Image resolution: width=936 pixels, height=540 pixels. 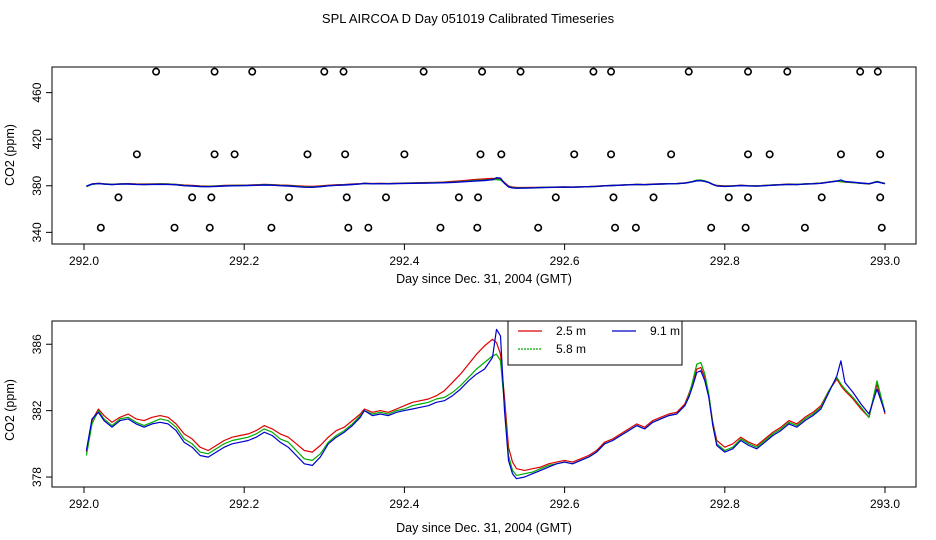 I want to click on top-x-tick-label: 292.8, so click(x=725, y=261).